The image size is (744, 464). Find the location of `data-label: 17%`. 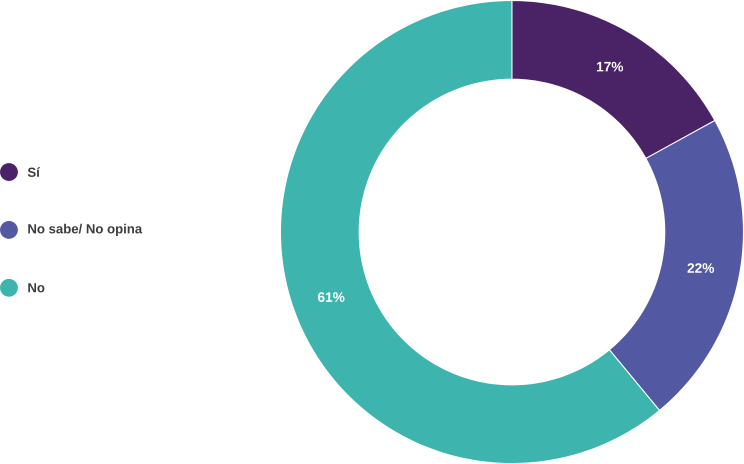

data-label: 17% is located at coordinates (610, 67).